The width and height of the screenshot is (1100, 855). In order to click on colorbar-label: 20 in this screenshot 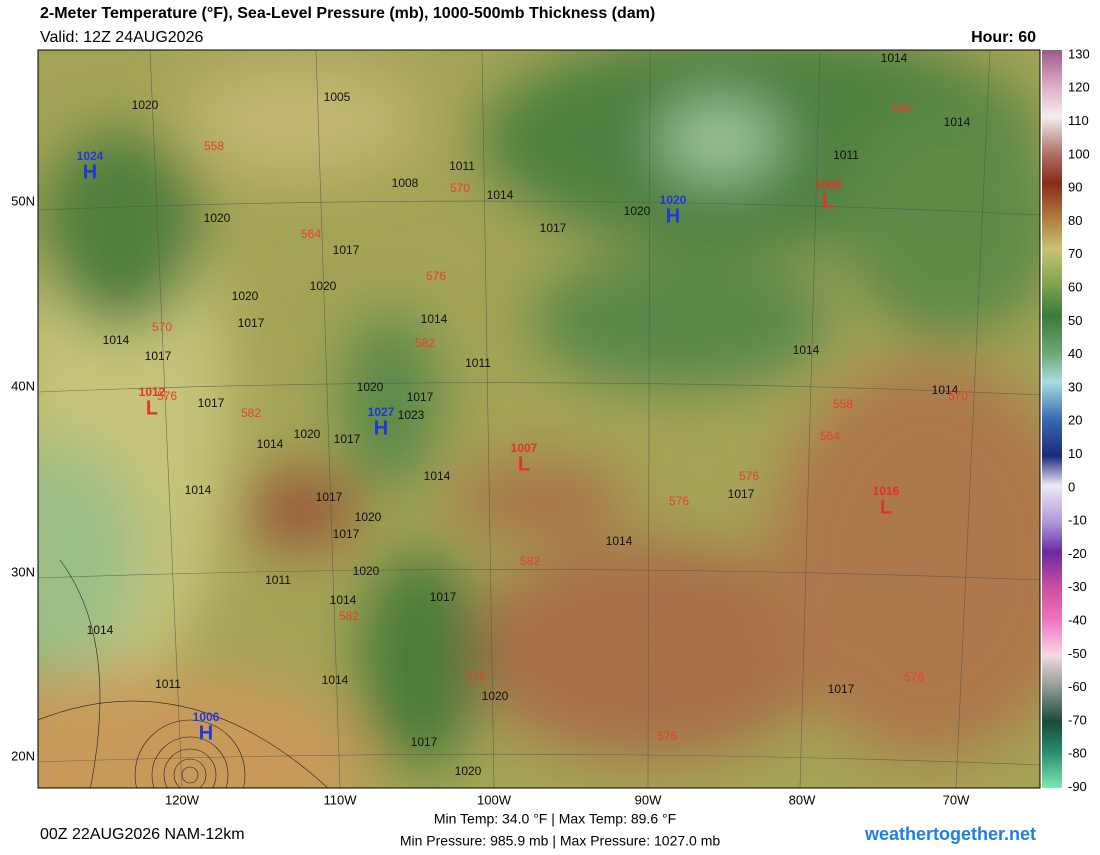, I will do `click(1075, 420)`.